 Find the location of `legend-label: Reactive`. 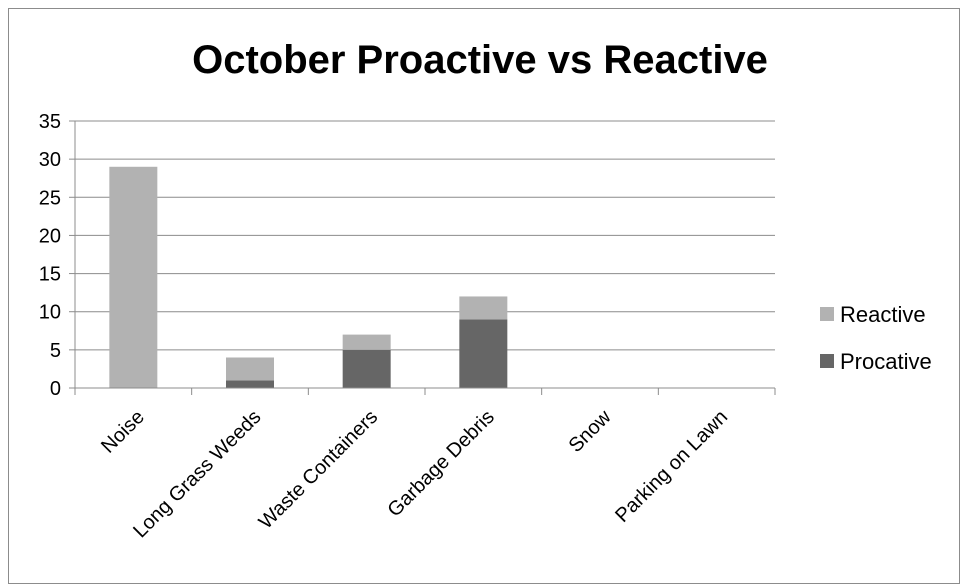

legend-label: Reactive is located at coordinates (883, 314).